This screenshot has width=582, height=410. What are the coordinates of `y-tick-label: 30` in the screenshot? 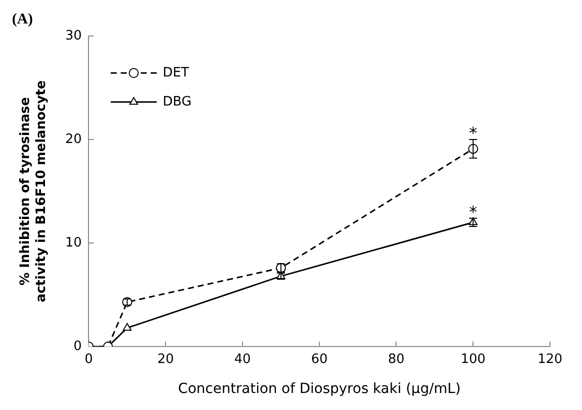 It's located at (73, 36).